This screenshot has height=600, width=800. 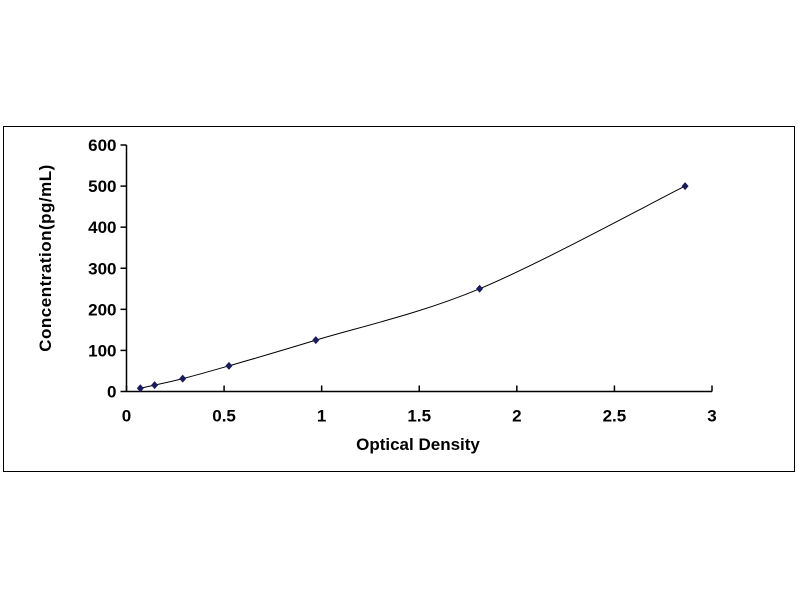 What do you see at coordinates (102, 350) in the screenshot?
I see `y-tick-label: 100` at bounding box center [102, 350].